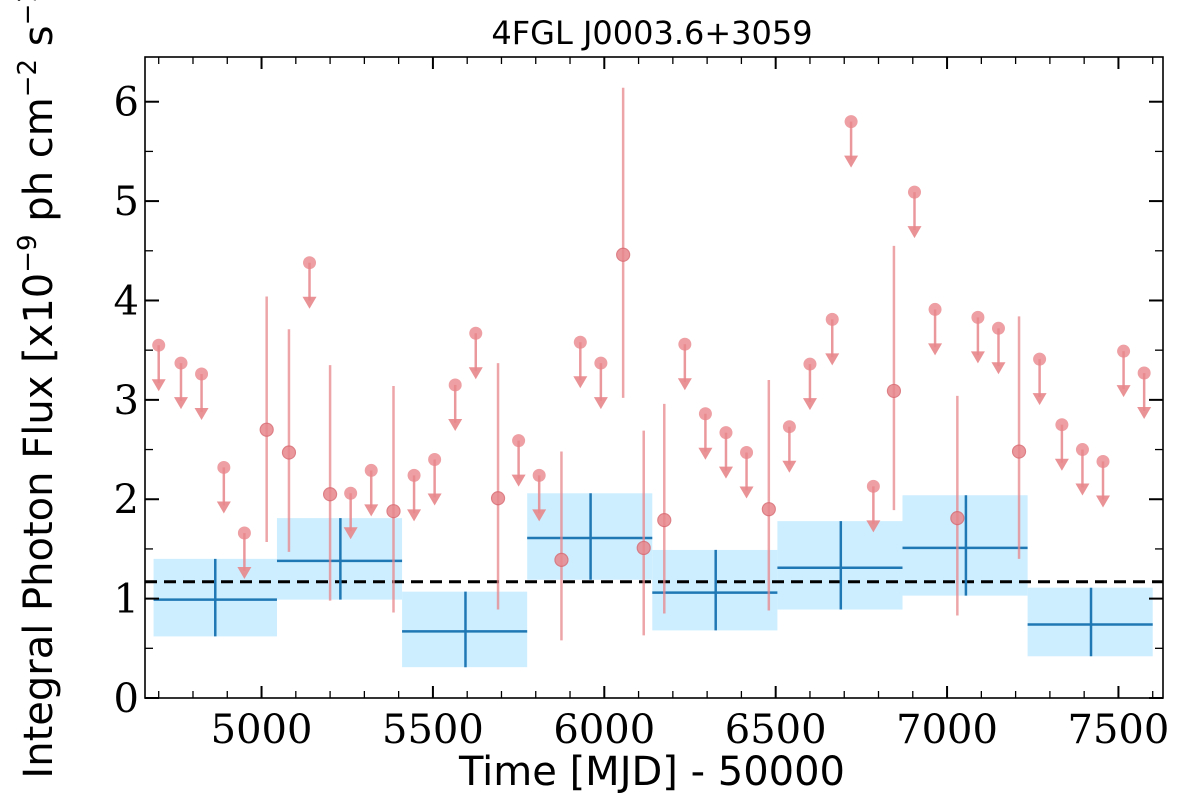  I want to click on y-tick-label: 3, so click(126, 401).